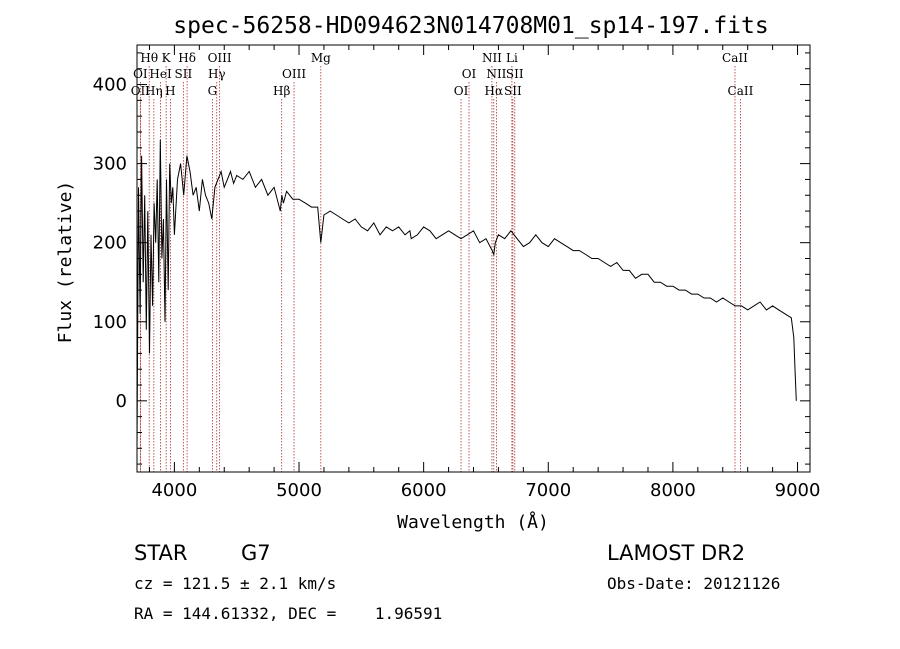 This screenshot has width=900, height=649. Describe the element at coordinates (170, 91) in the screenshot. I see `spectral-line-label: H` at that location.